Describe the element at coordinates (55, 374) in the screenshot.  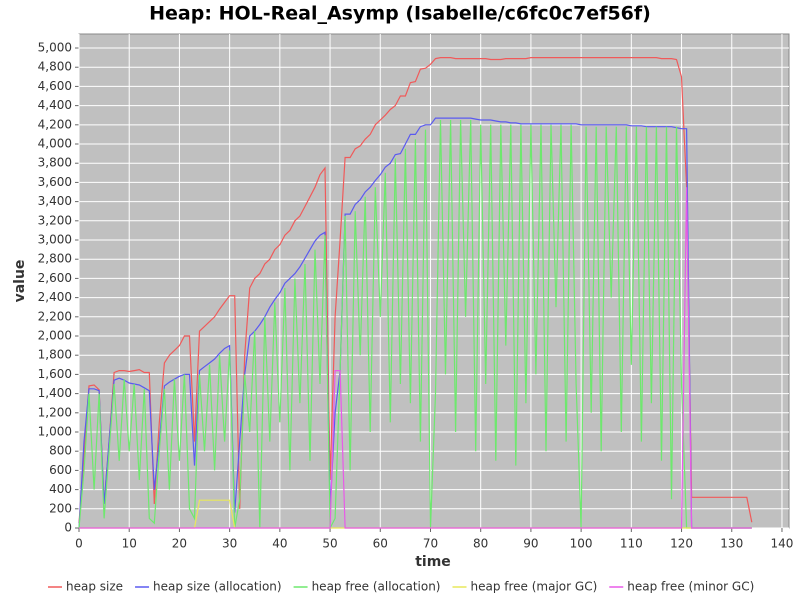
I see `y-tick-label: 1,600` at that location.